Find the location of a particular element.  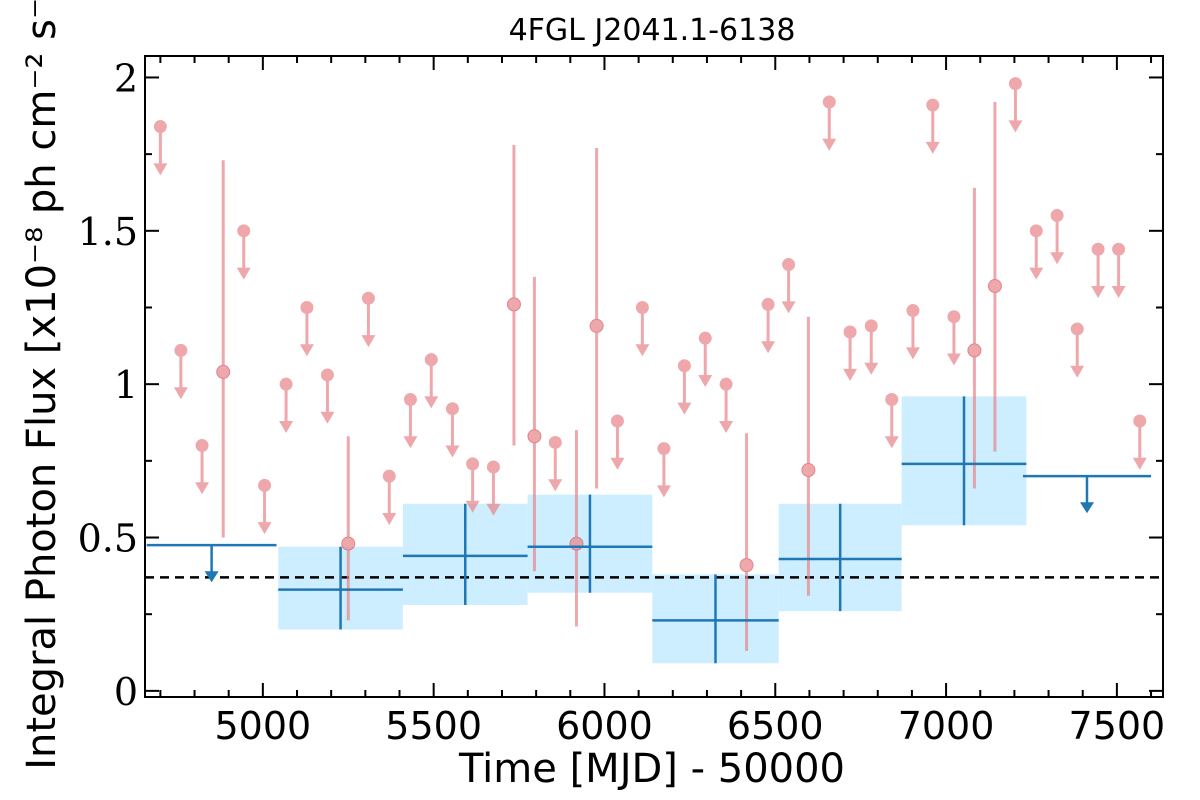

y-tick-label: 0 is located at coordinates (126, 692).